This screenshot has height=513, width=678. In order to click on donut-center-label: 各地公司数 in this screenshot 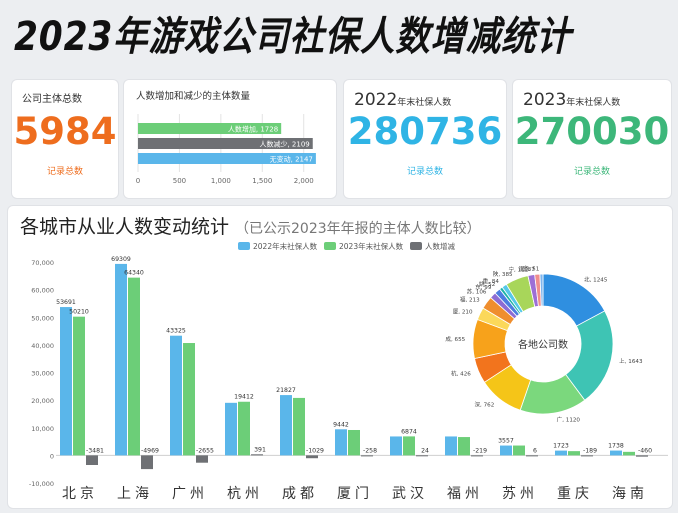, I will do `click(543, 344)`.